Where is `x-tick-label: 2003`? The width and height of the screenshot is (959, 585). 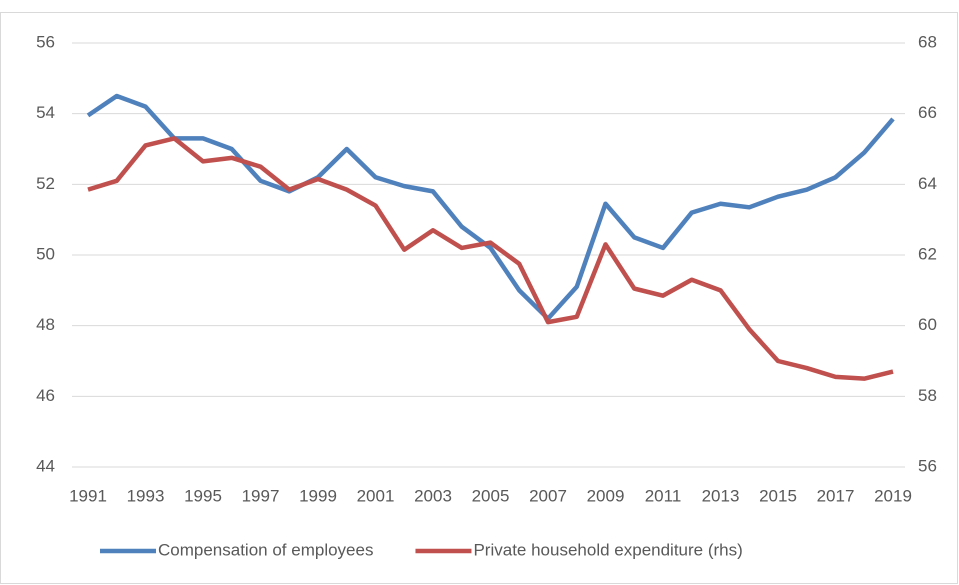
x-tick-label: 2003 is located at coordinates (433, 495).